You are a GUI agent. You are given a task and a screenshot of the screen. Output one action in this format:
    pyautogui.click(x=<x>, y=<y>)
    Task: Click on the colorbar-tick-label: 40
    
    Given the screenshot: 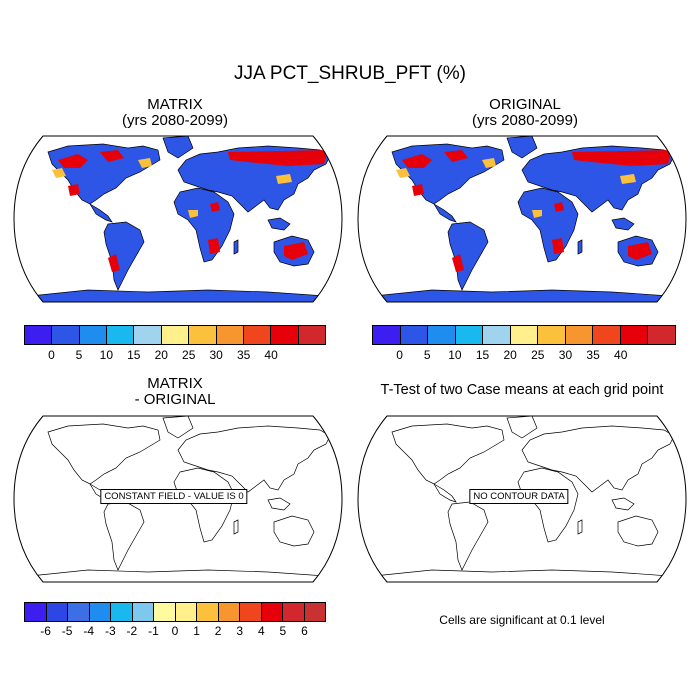 What is the action you would take?
    pyautogui.click(x=271, y=355)
    